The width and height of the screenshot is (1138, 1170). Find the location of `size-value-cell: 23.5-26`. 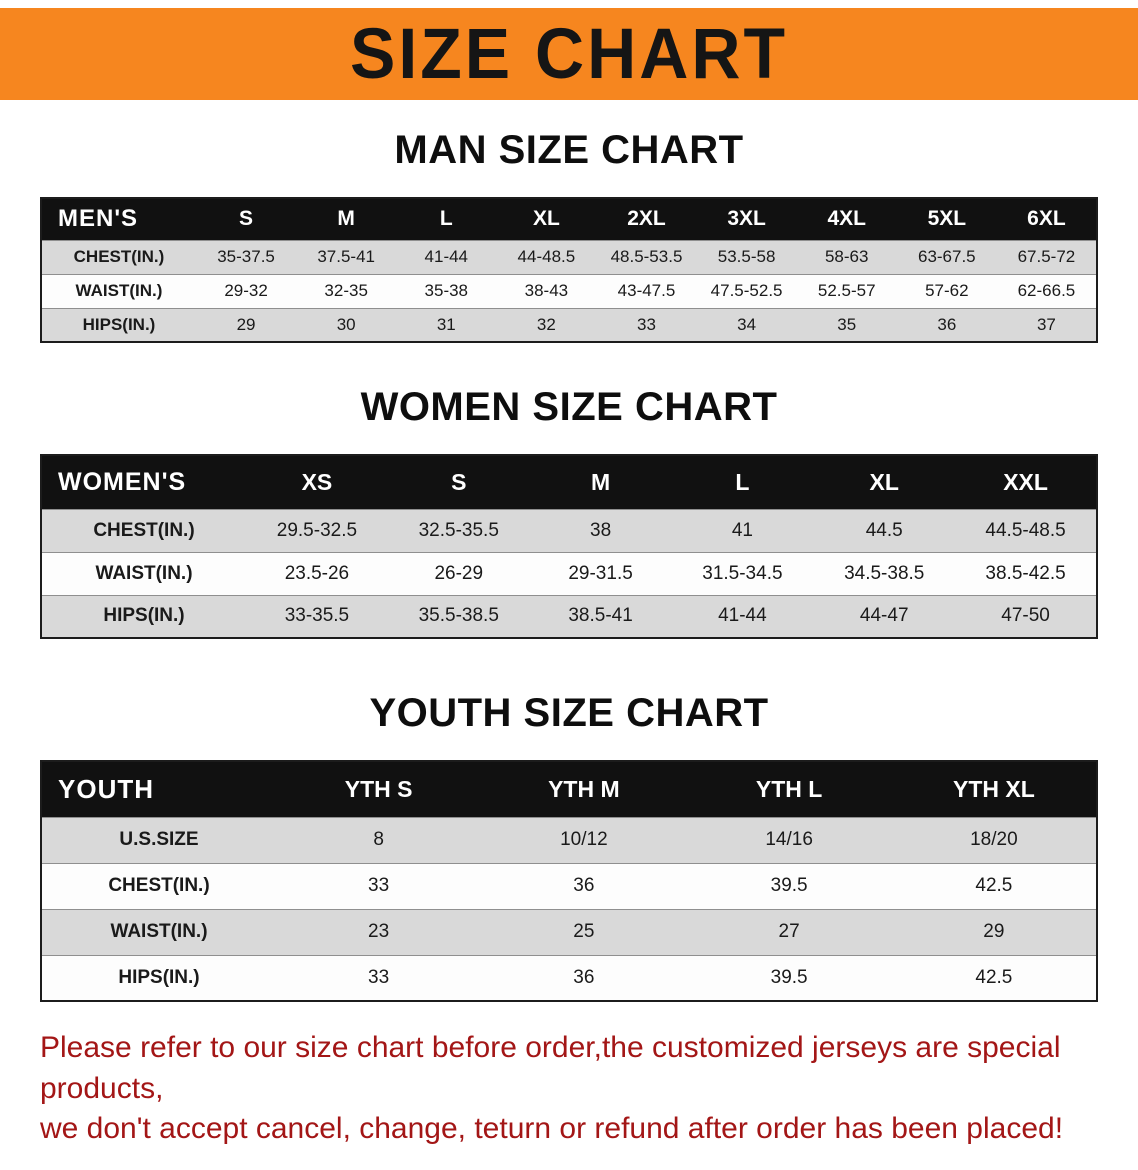

size-value-cell: 23.5-26 is located at coordinates (317, 573).